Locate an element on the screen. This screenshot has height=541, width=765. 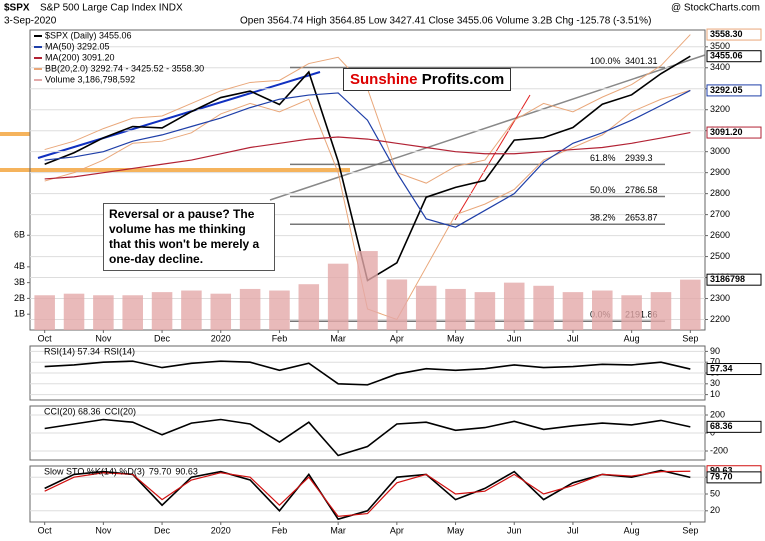
y2-tick-label: 6B is located at coordinates (19, 235).